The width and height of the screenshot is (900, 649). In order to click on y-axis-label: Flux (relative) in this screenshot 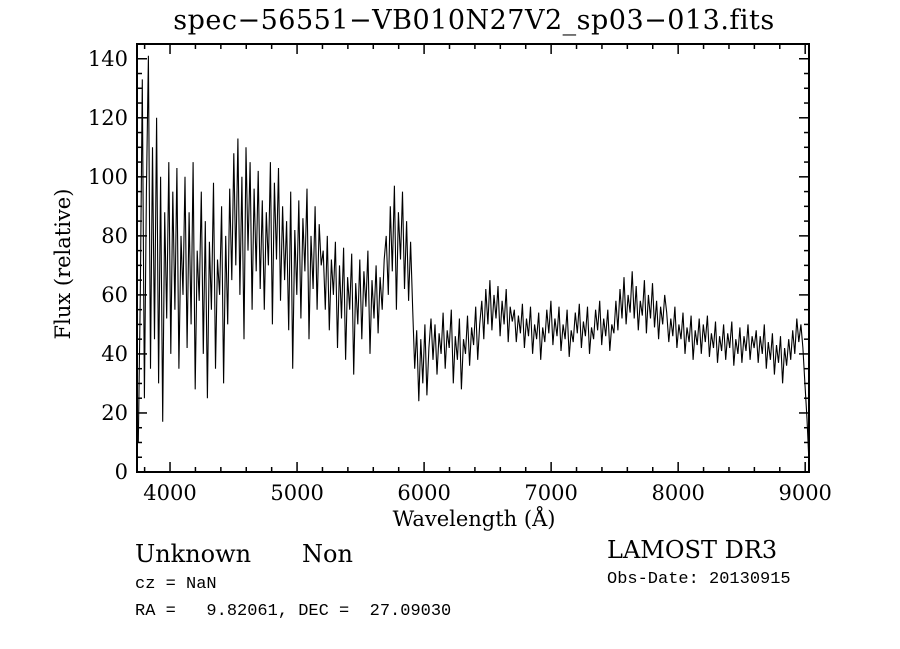, I will do `click(63, 264)`.